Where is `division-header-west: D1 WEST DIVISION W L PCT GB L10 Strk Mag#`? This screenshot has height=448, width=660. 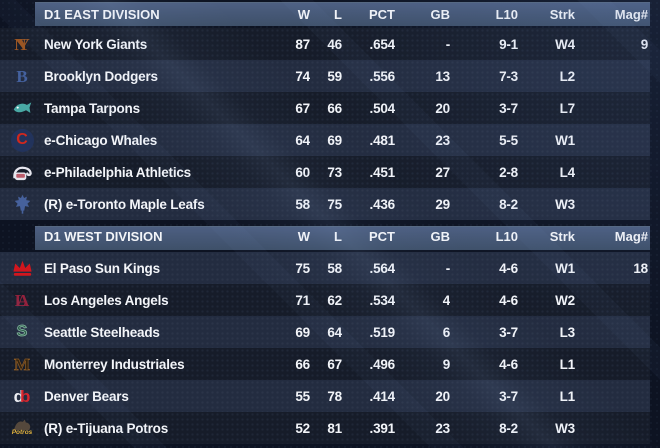 division-header-west: D1 WEST DIVISION W L PCT GB L10 Strk Mag# is located at coordinates (325, 236).